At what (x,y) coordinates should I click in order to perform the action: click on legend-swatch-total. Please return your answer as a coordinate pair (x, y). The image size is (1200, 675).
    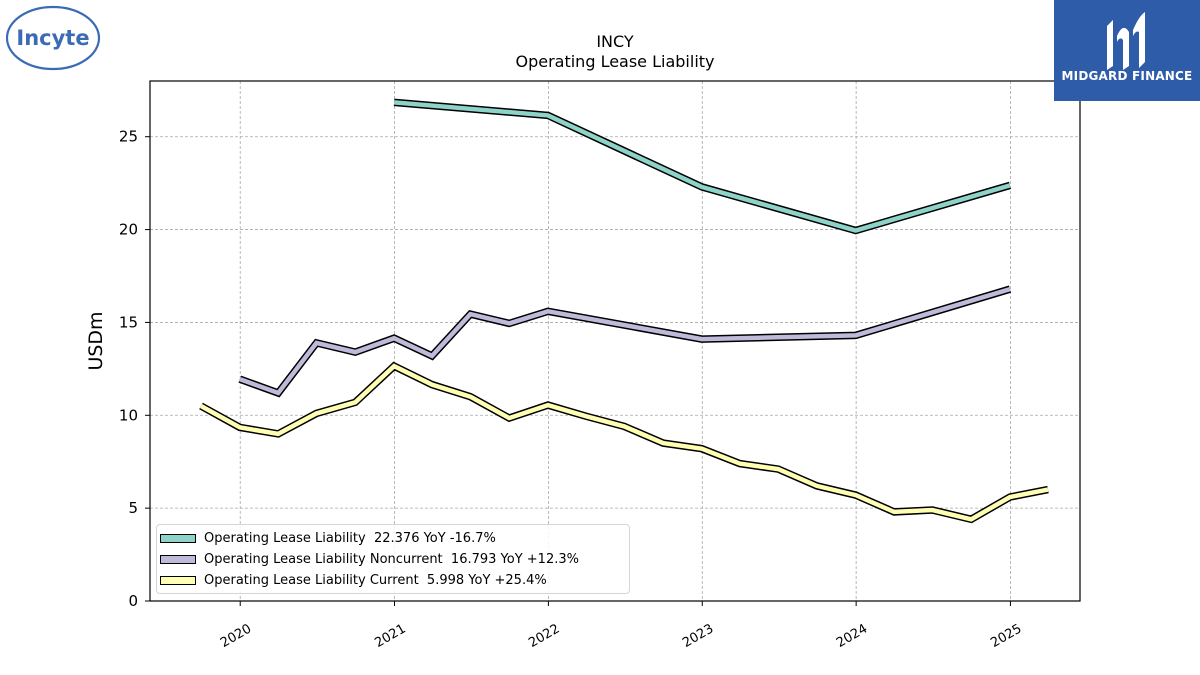
    Looking at the image, I should click on (178, 538).